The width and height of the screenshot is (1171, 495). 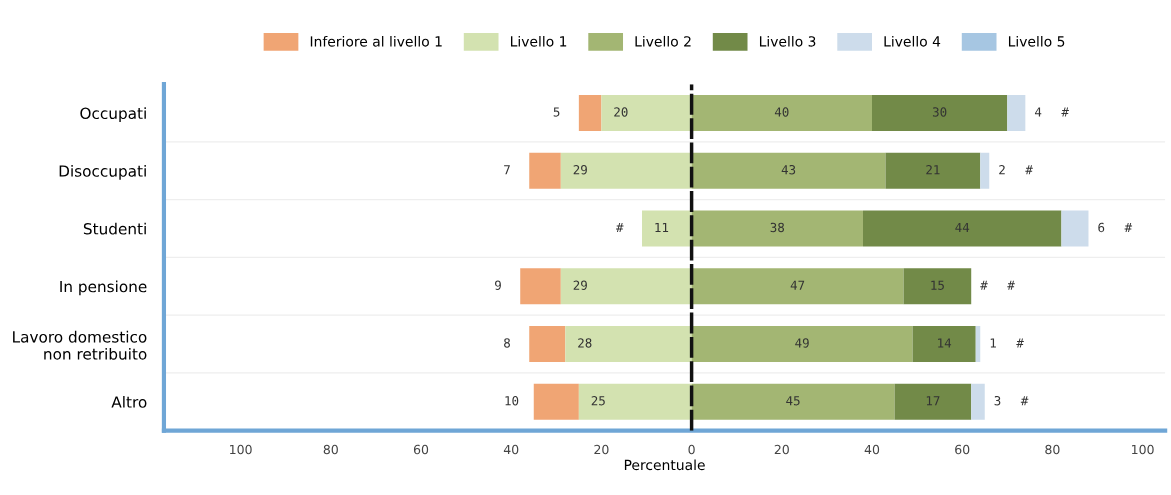 I want to click on data-label: 2, so click(x=1002, y=169).